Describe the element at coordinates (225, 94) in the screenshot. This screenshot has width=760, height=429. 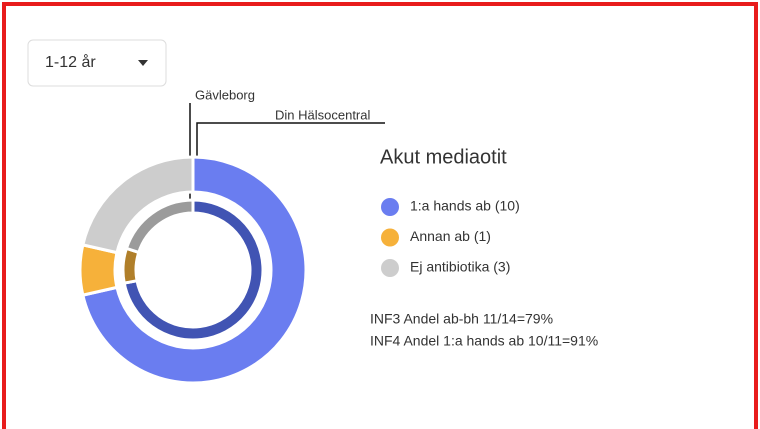
I see `ring-label: Gävleborg` at that location.